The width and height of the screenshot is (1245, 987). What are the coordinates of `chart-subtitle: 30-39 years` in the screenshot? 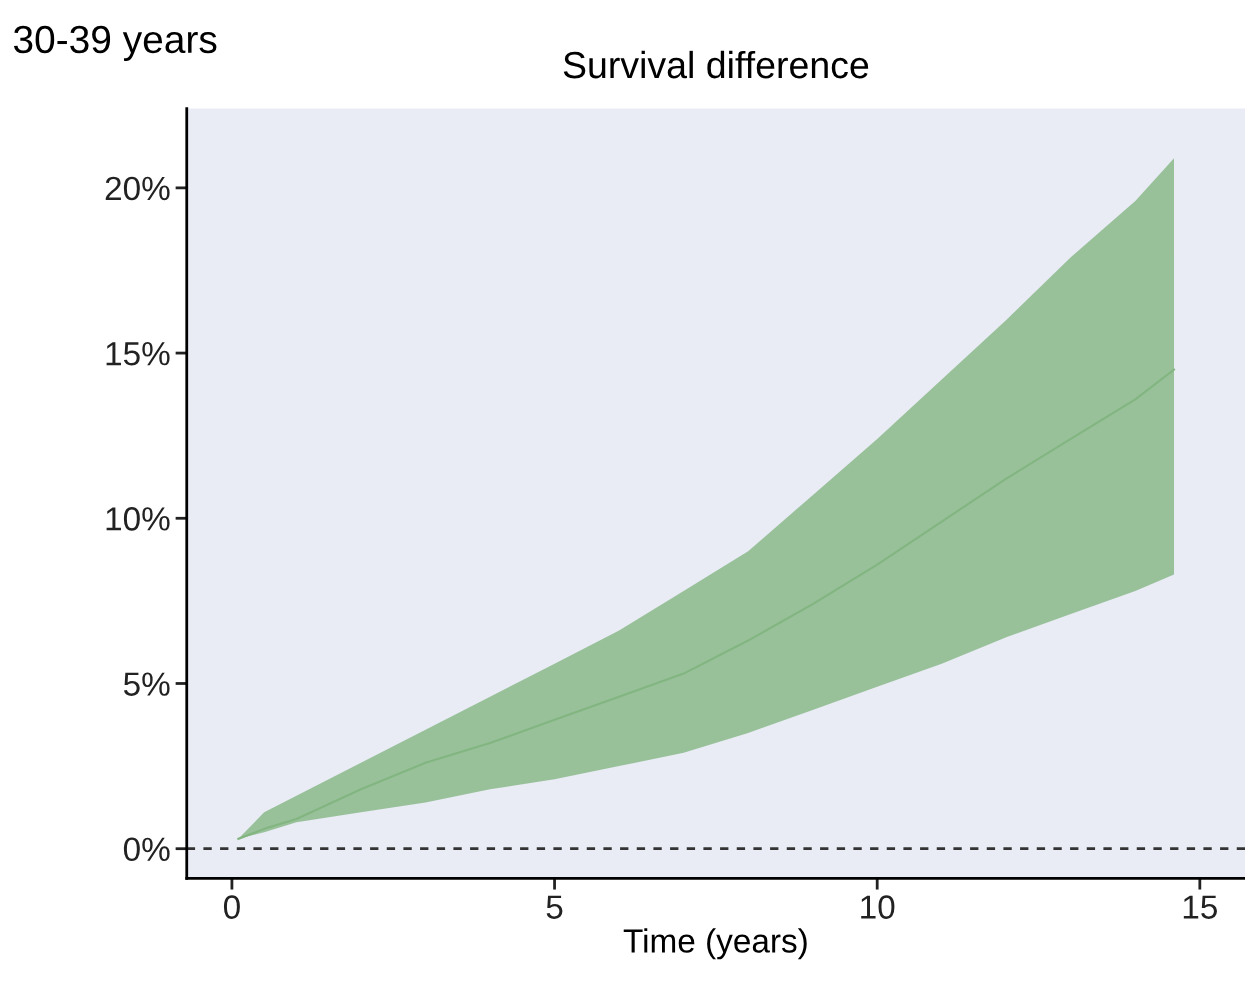 It's located at (115, 43).